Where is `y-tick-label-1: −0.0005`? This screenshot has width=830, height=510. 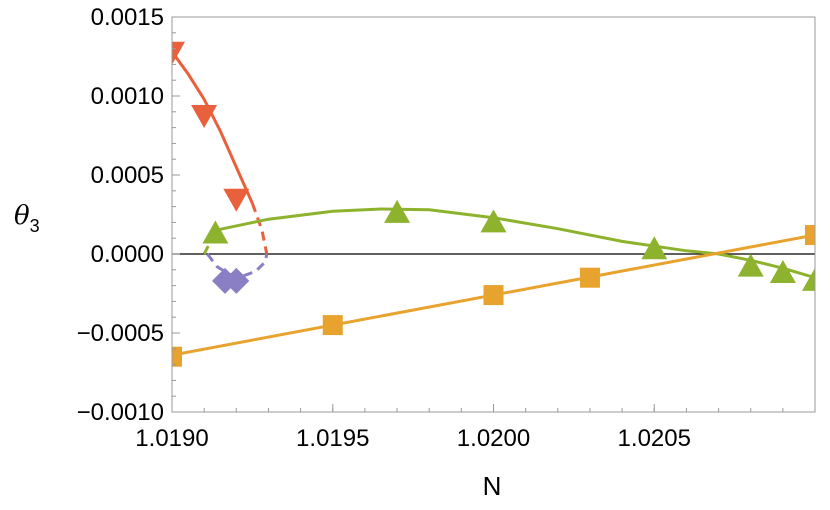 y-tick-label-1: −0.0005 is located at coordinates (120, 333).